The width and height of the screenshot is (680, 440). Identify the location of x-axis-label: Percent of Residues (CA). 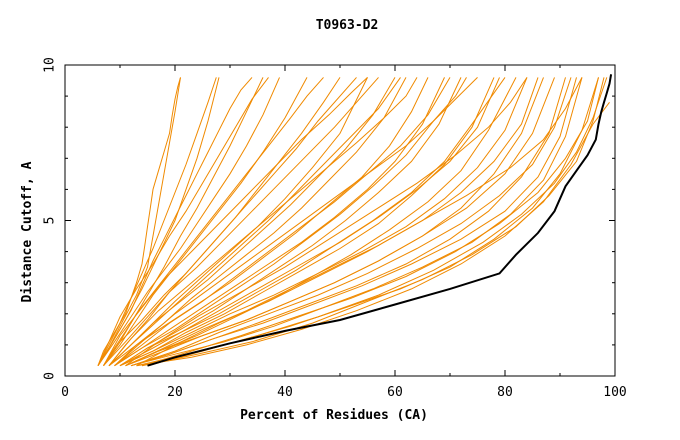
(334, 415).